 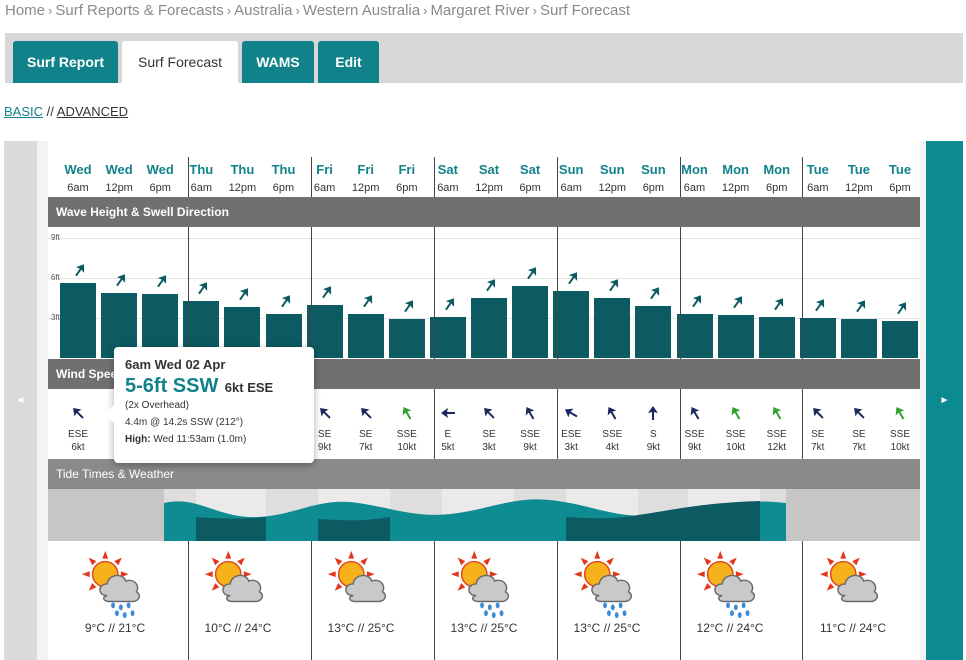 I want to click on column-day-label: Tue, so click(x=900, y=169).